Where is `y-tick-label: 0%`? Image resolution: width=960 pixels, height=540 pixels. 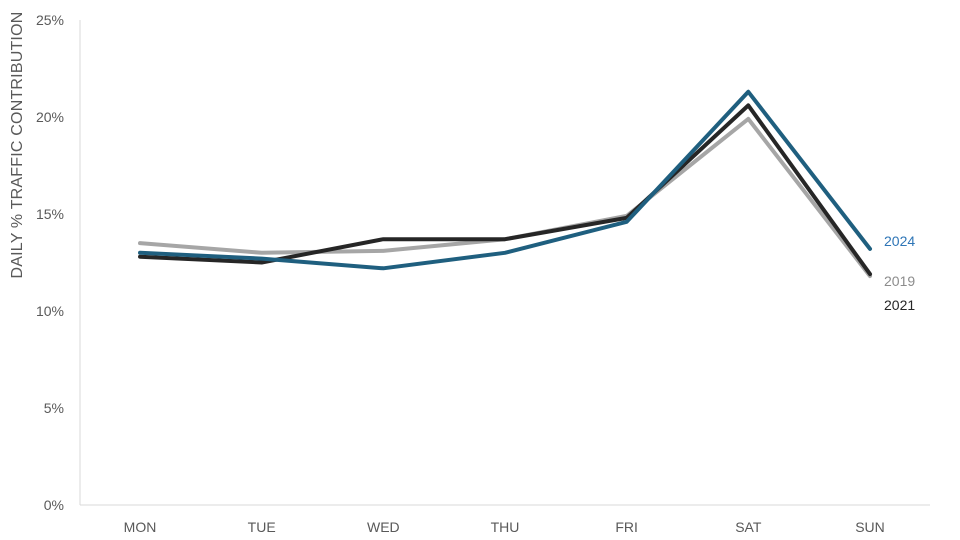
y-tick-label: 0% is located at coordinates (54, 505).